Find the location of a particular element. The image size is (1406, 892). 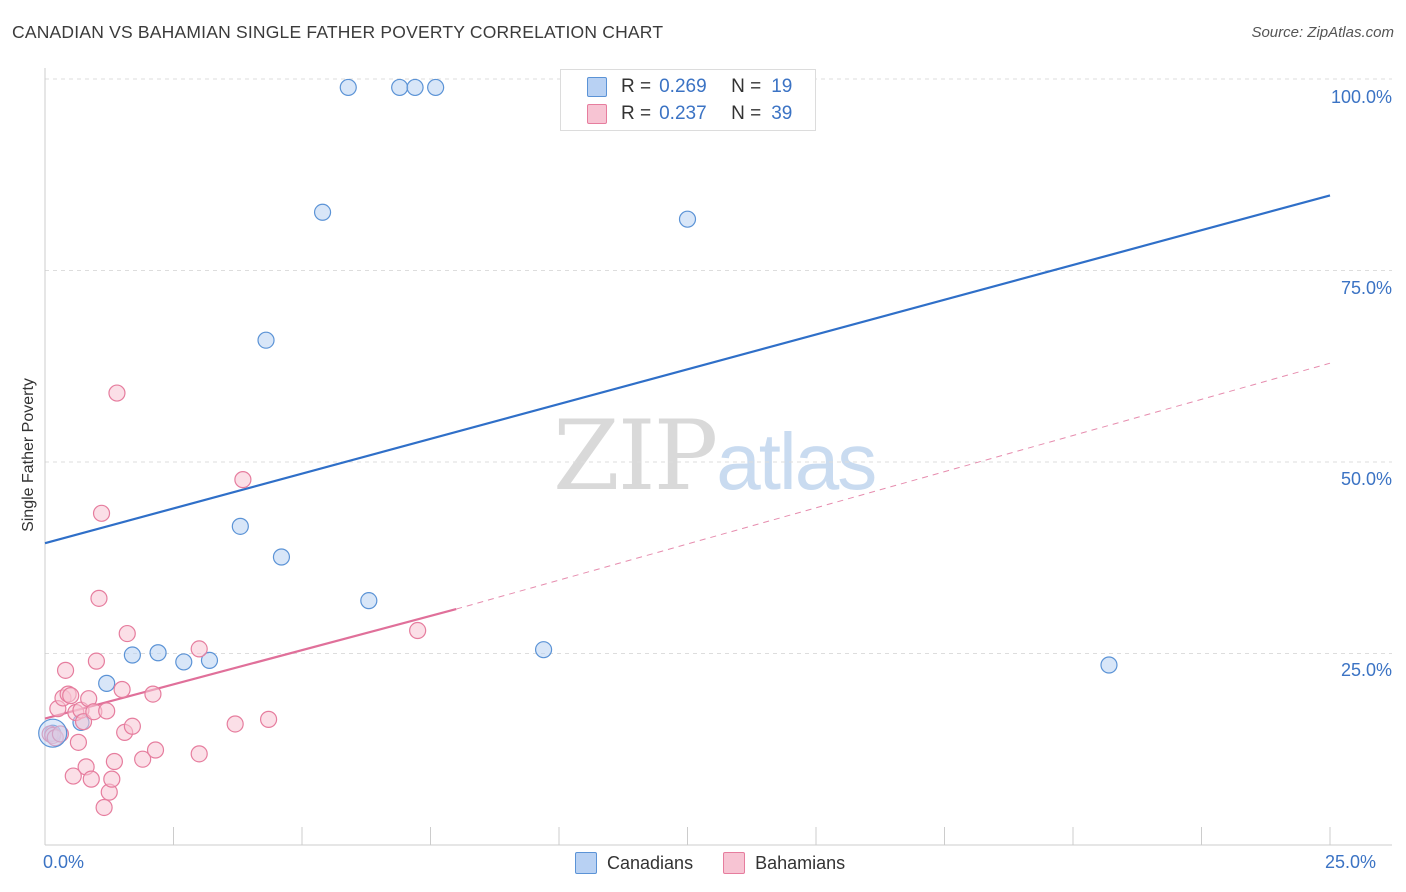

x-tick-label: 25.0% is located at coordinates (1351, 862).